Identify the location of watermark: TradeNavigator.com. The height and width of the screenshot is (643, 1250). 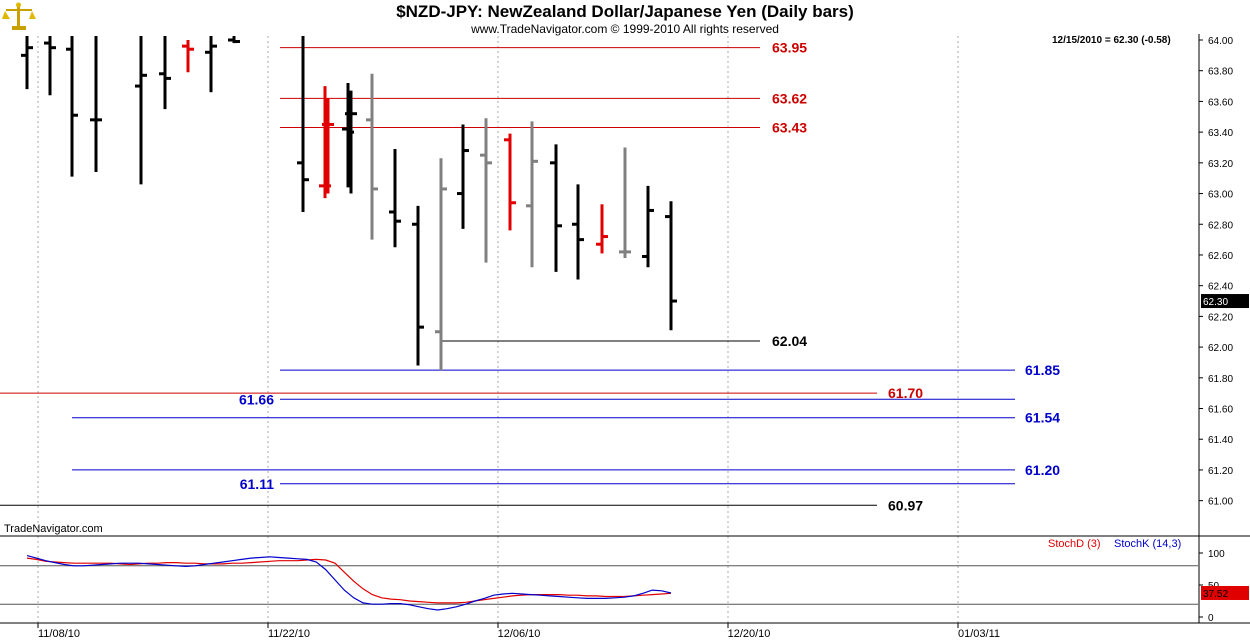
(53, 529).